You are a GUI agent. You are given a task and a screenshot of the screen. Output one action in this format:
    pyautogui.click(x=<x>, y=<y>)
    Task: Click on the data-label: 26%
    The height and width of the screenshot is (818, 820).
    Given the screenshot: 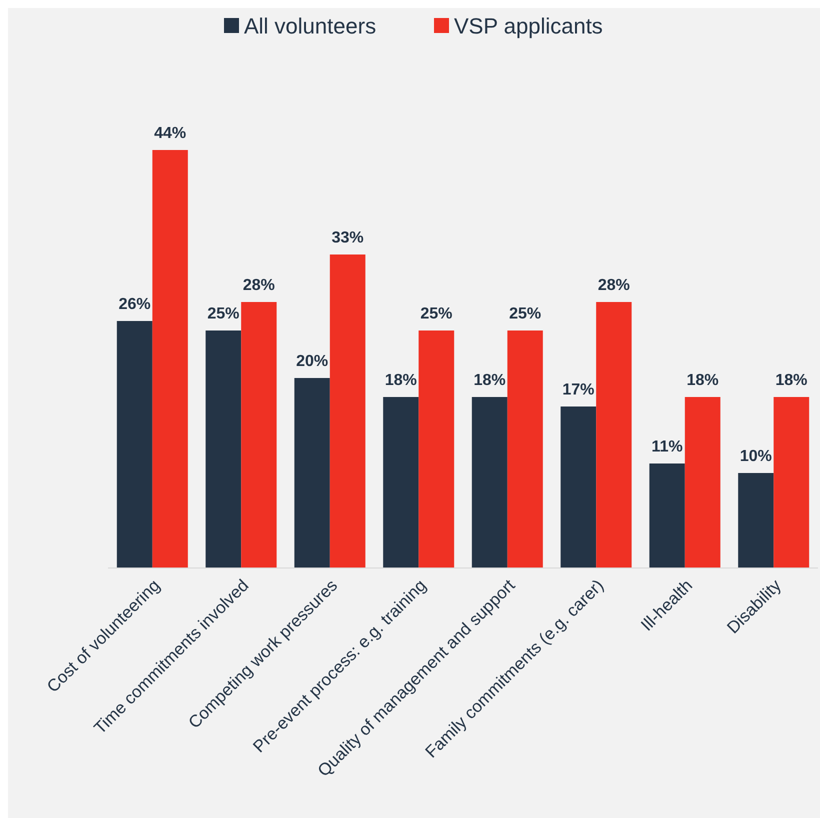 What is the action you would take?
    pyautogui.click(x=134, y=304)
    